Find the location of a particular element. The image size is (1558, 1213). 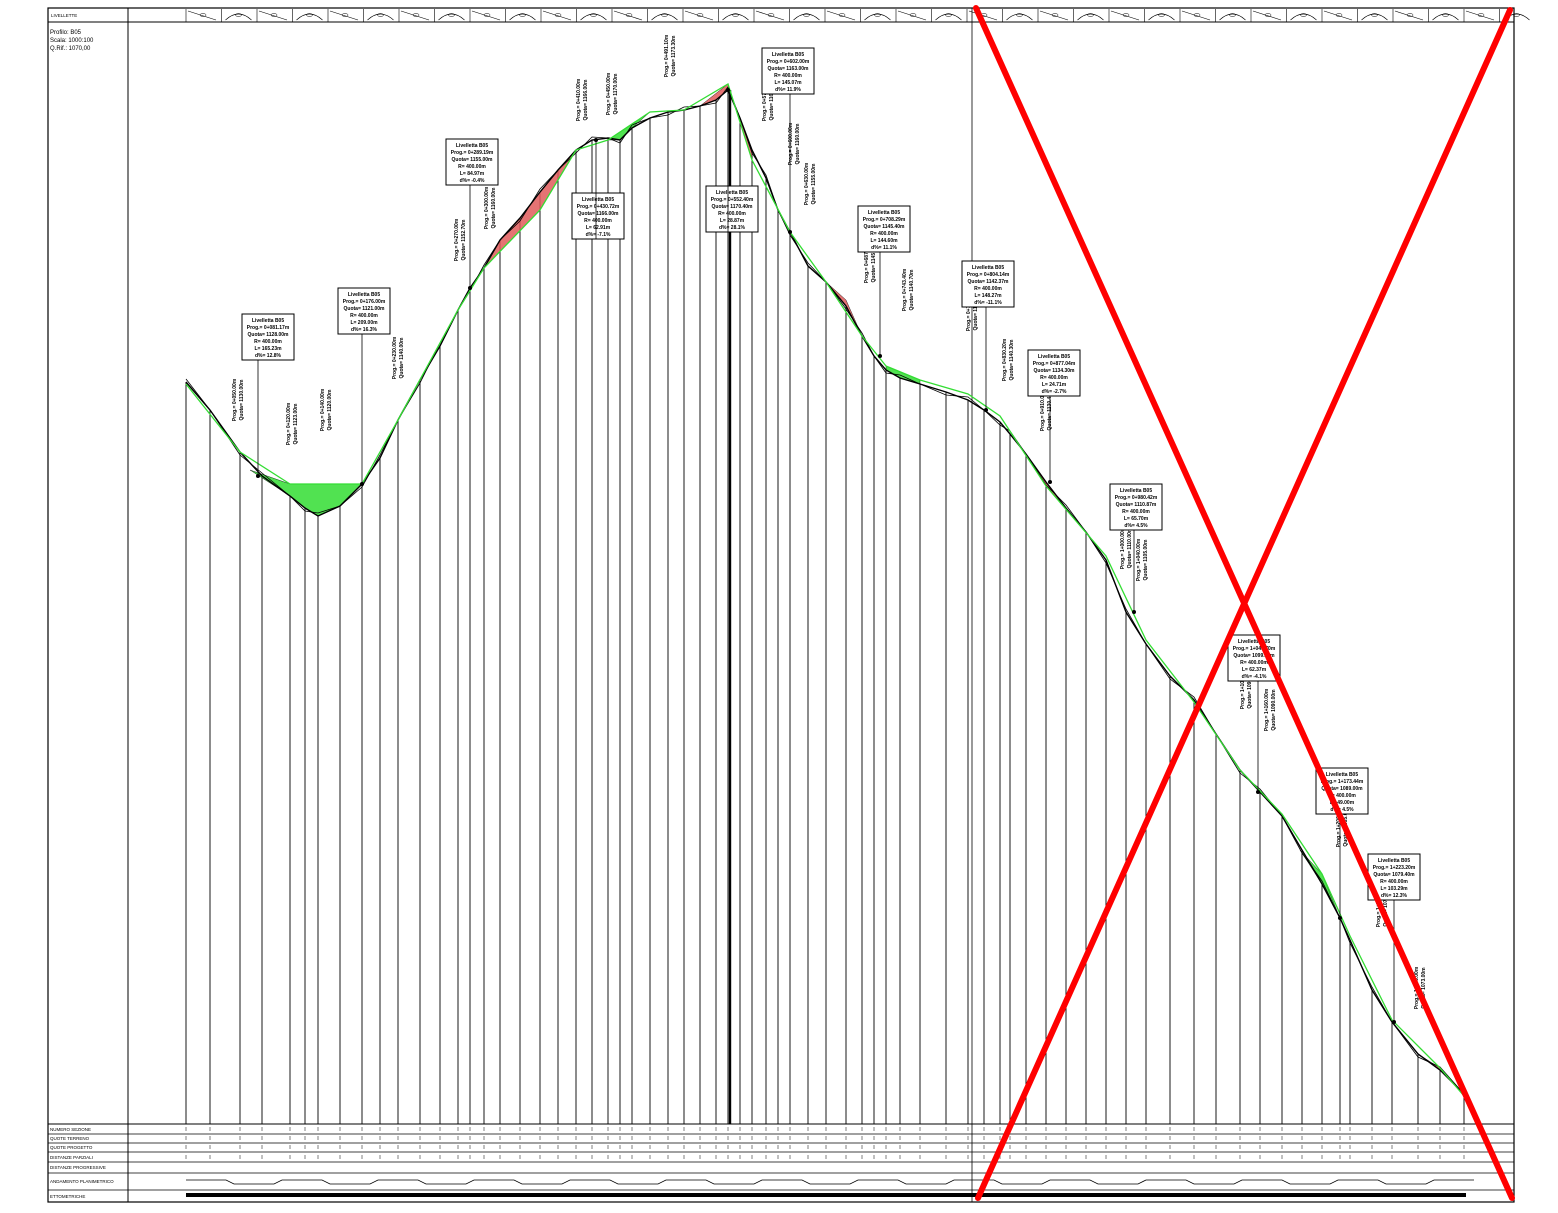

livelletta-text: d%= 11.1% is located at coordinates (884, 248).